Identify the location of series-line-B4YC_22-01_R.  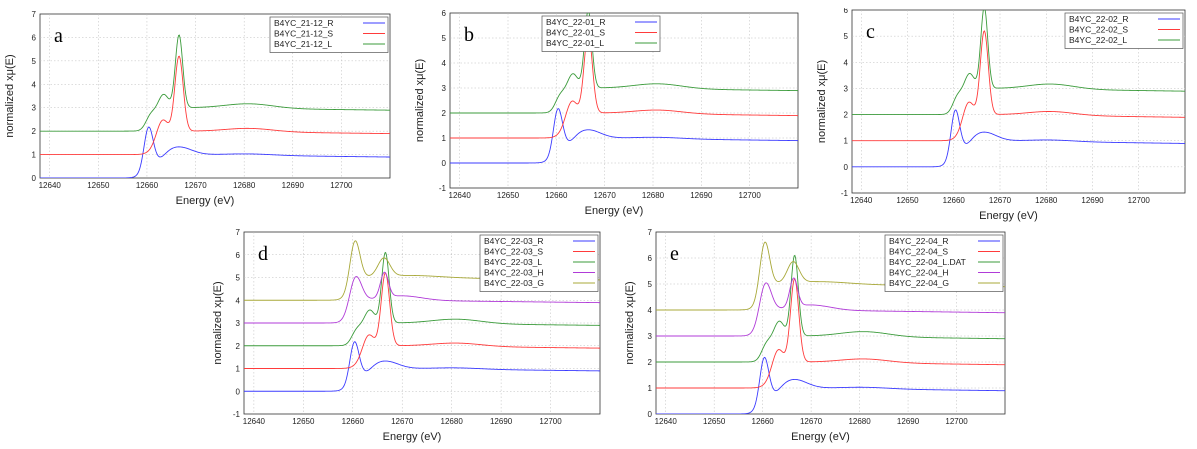
(624, 136).